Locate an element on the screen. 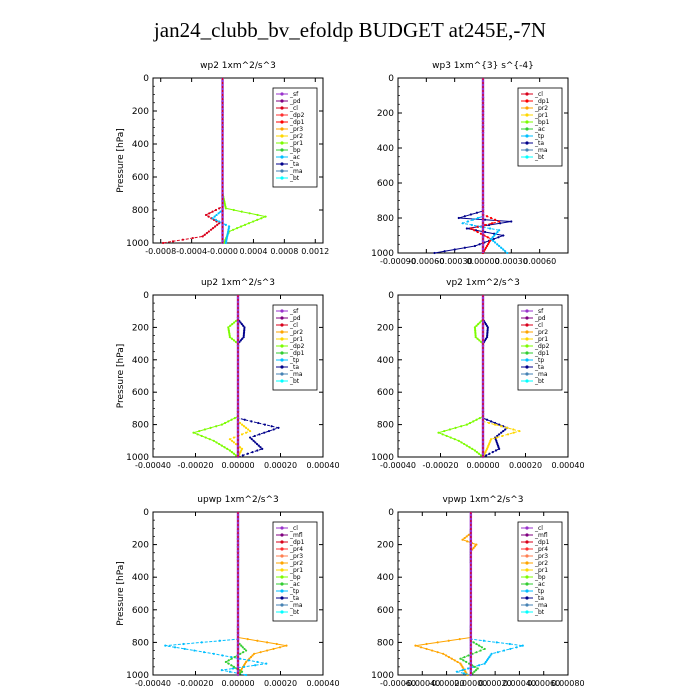 The width and height of the screenshot is (700, 700). legend-entry: _dp2 is located at coordinates (297, 346).